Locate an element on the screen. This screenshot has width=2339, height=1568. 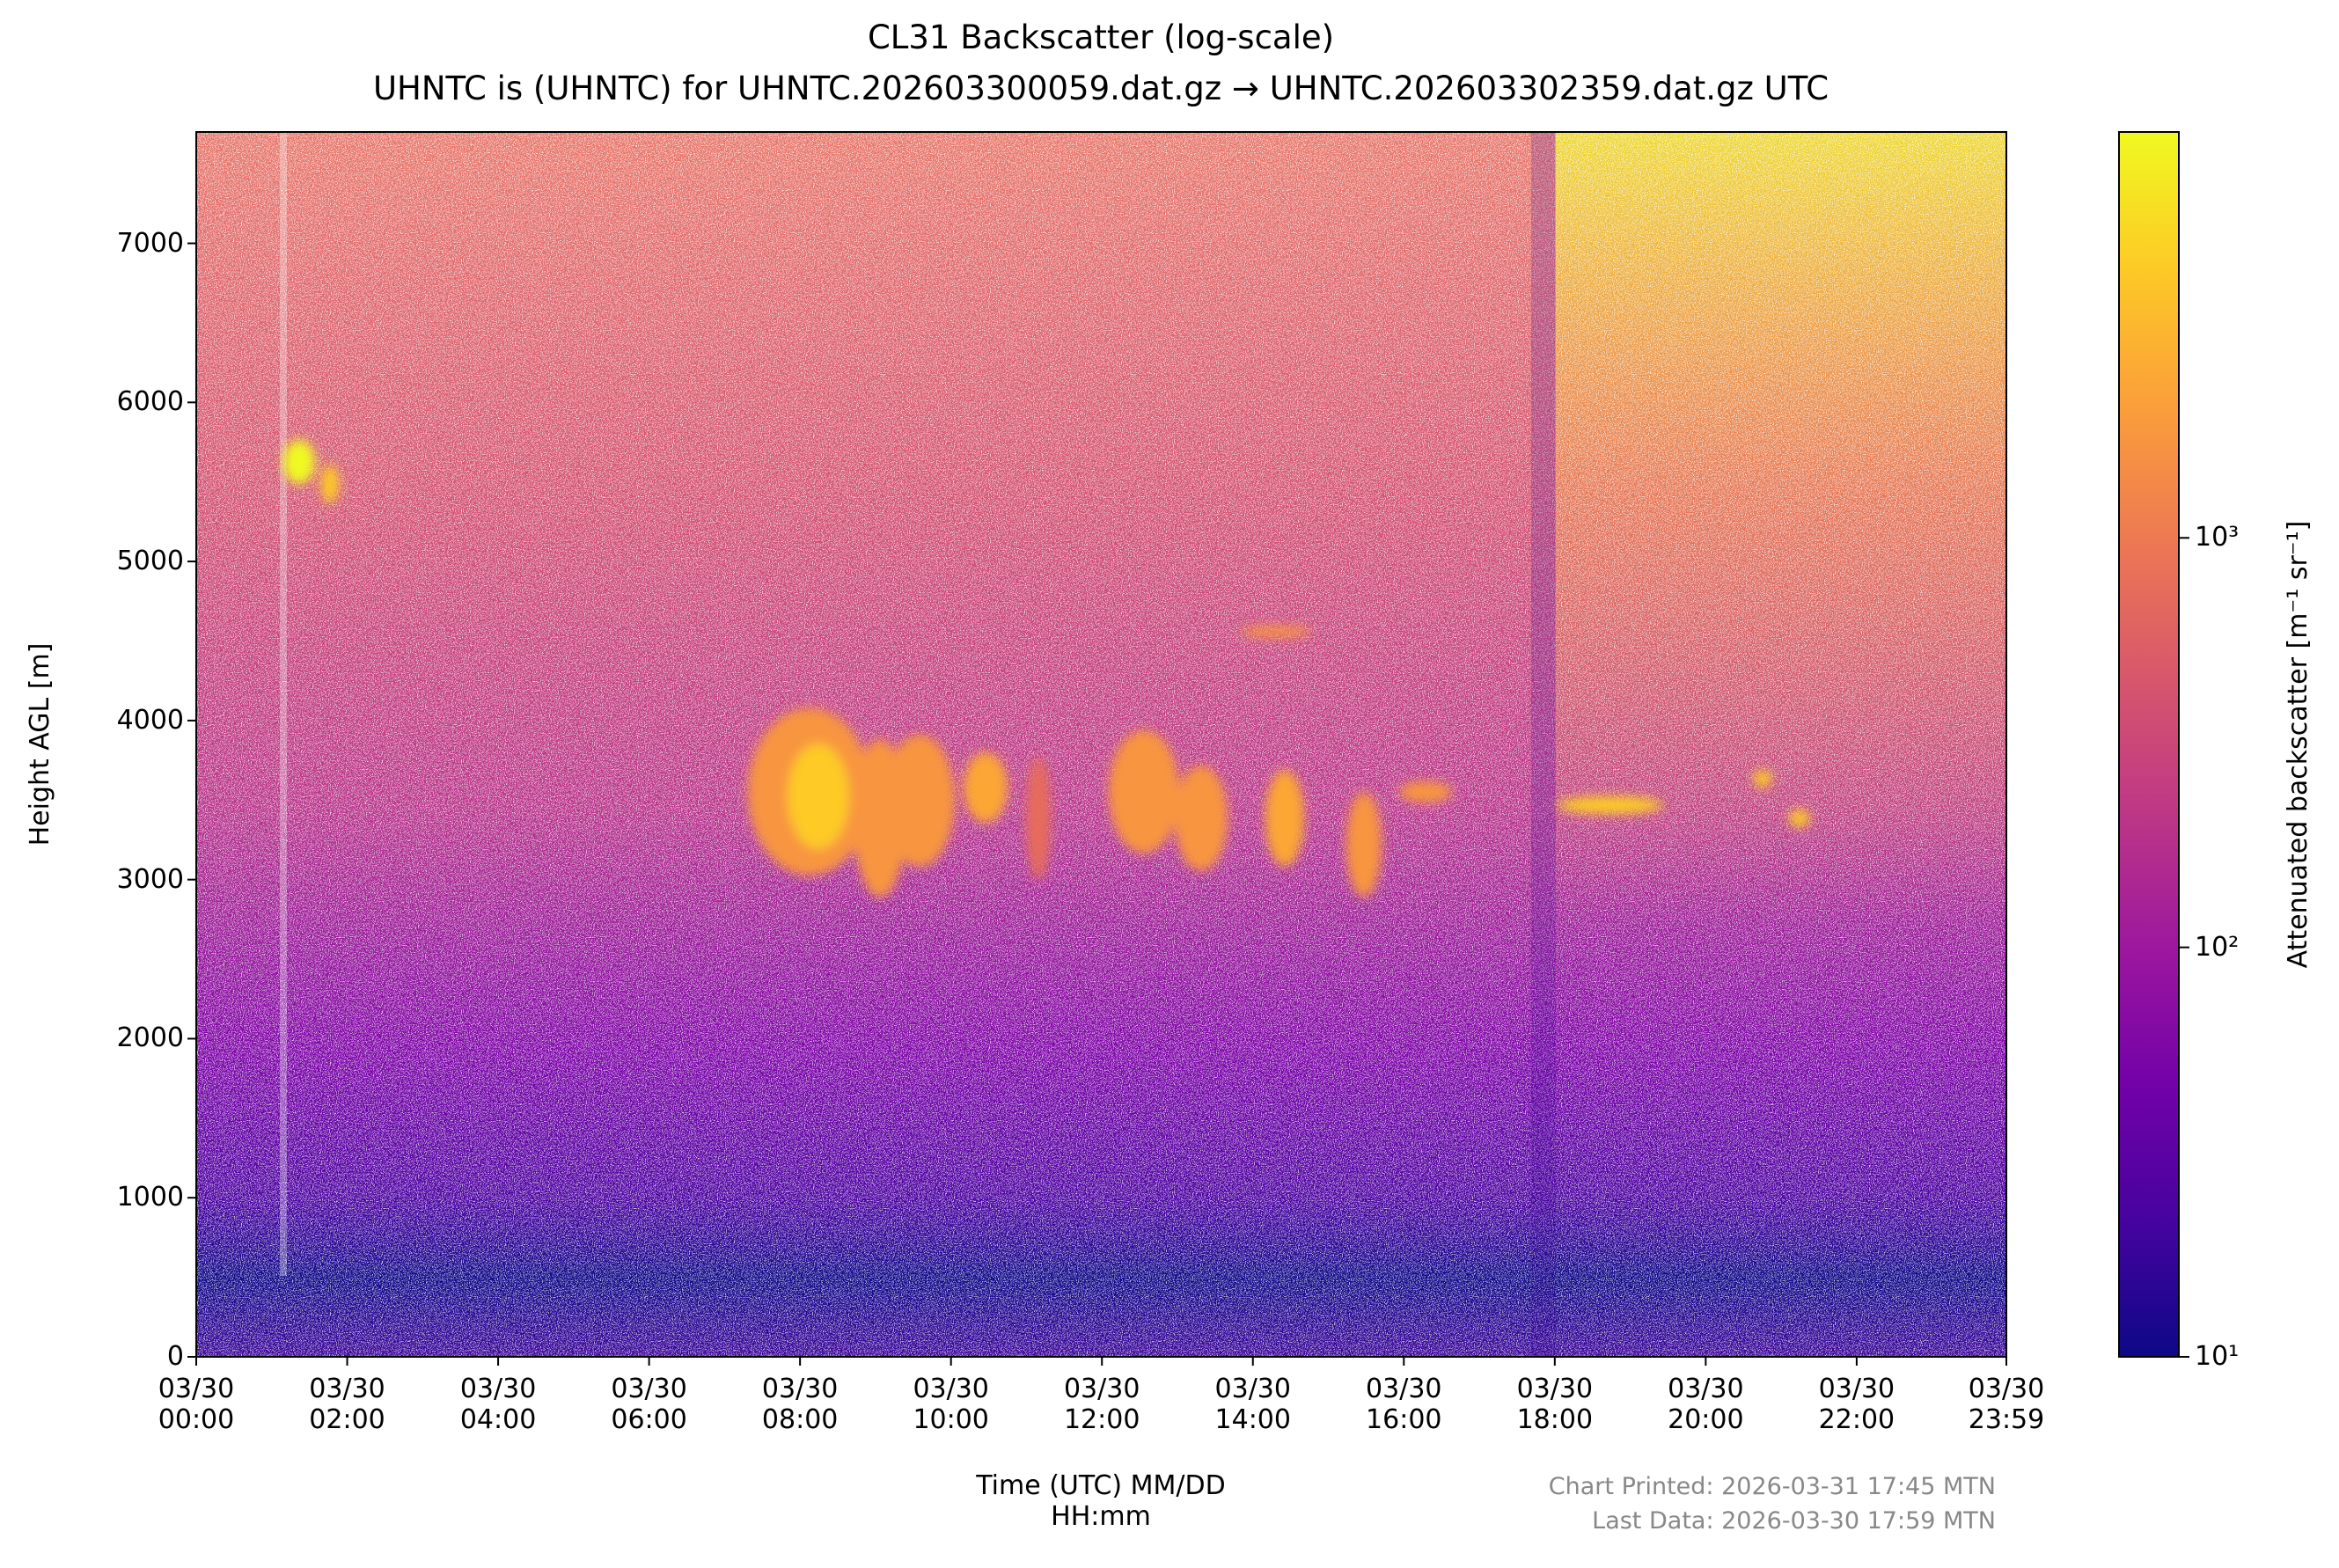
x-tick-label: 03/30 20:00 is located at coordinates (1706, 1404).